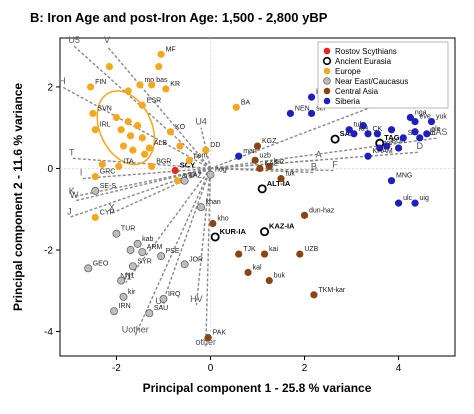 This screenshot has height=414, width=474. What do you see at coordinates (407, 198) in the screenshot?
I see `point-label: ulc` at bounding box center [407, 198].